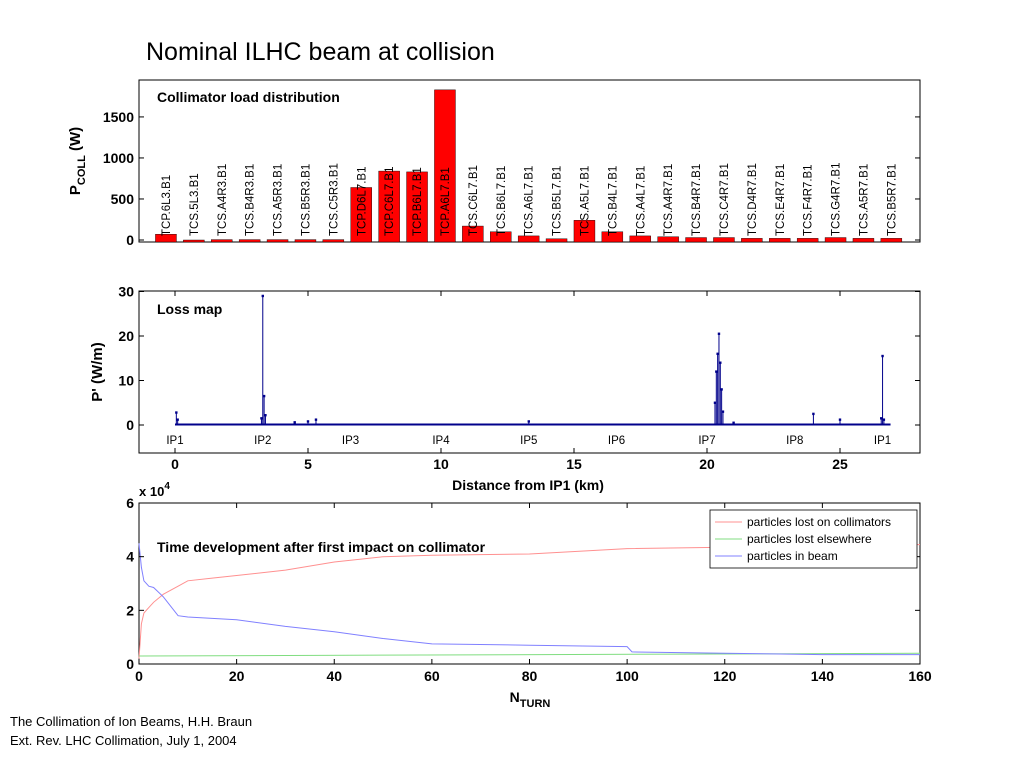  Describe the element at coordinates (627, 676) in the screenshot. I see `xtick-label: 100` at that location.